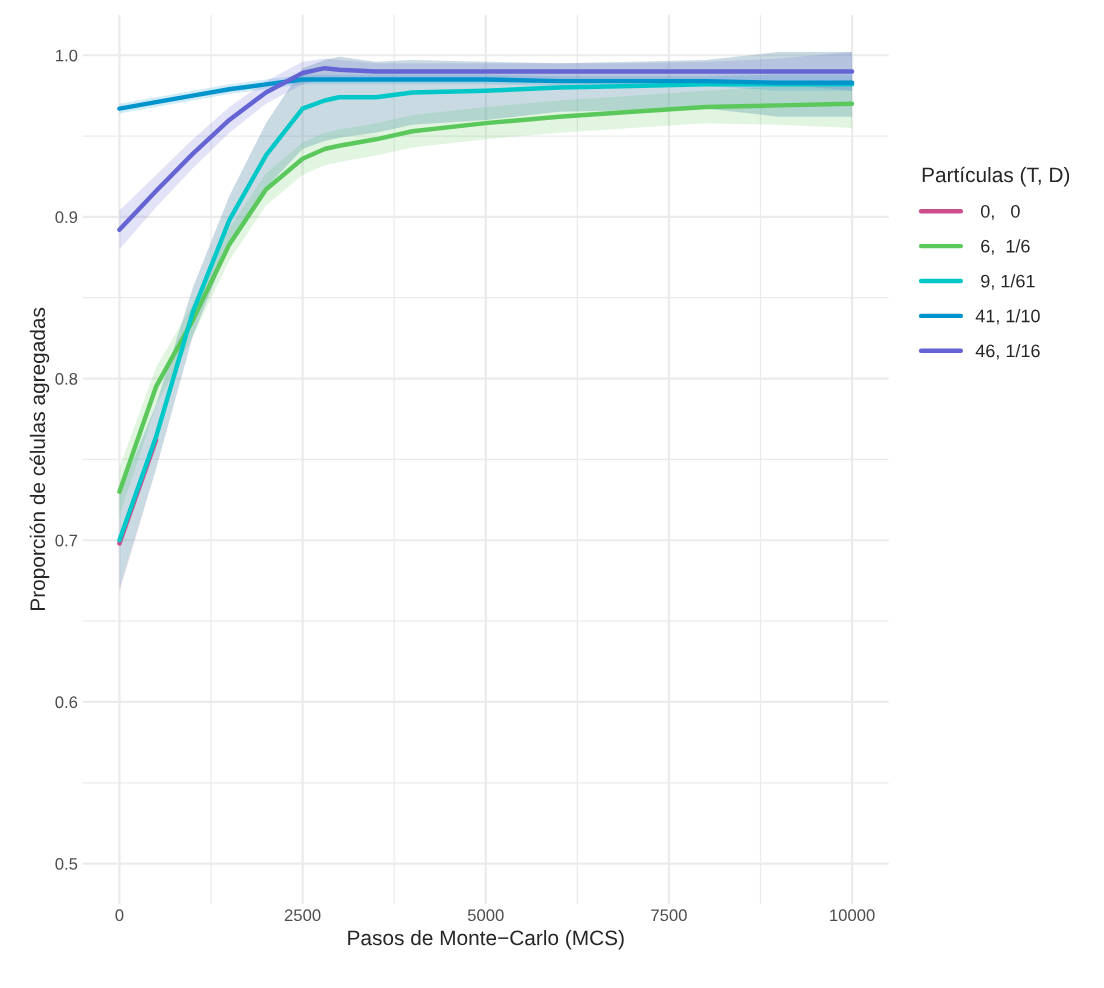  I want to click on legend-label: 6, 1/6, so click(1005, 247).